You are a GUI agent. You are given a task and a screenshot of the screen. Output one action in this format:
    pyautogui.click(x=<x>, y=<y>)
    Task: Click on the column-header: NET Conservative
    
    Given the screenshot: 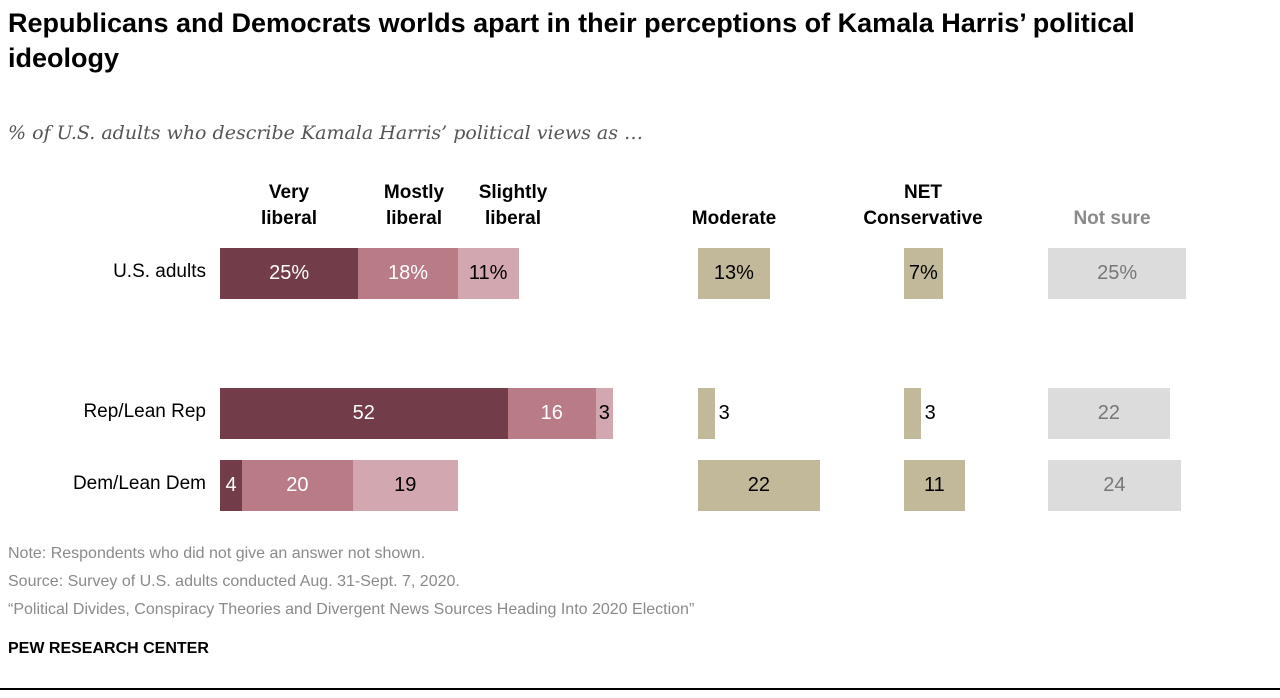 What is the action you would take?
    pyautogui.click(x=923, y=205)
    